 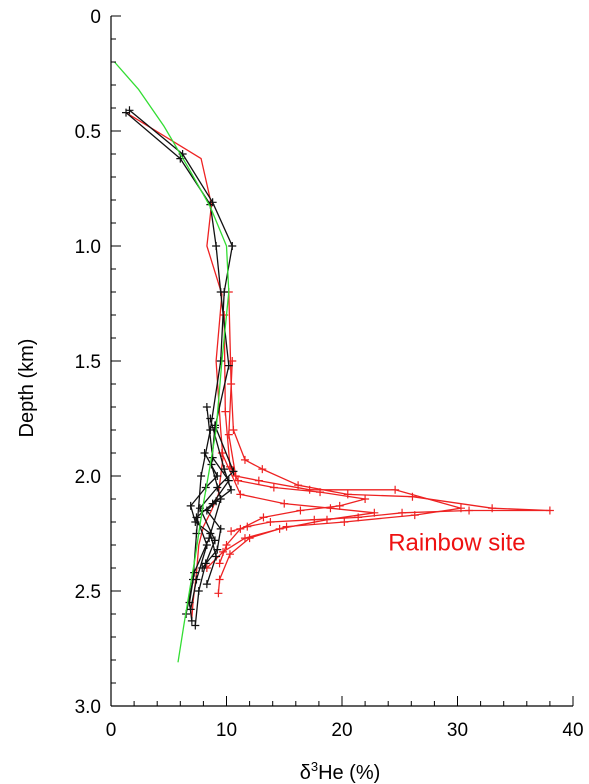 What do you see at coordinates (111, 730) in the screenshot?
I see `x-tick-label: 0` at bounding box center [111, 730].